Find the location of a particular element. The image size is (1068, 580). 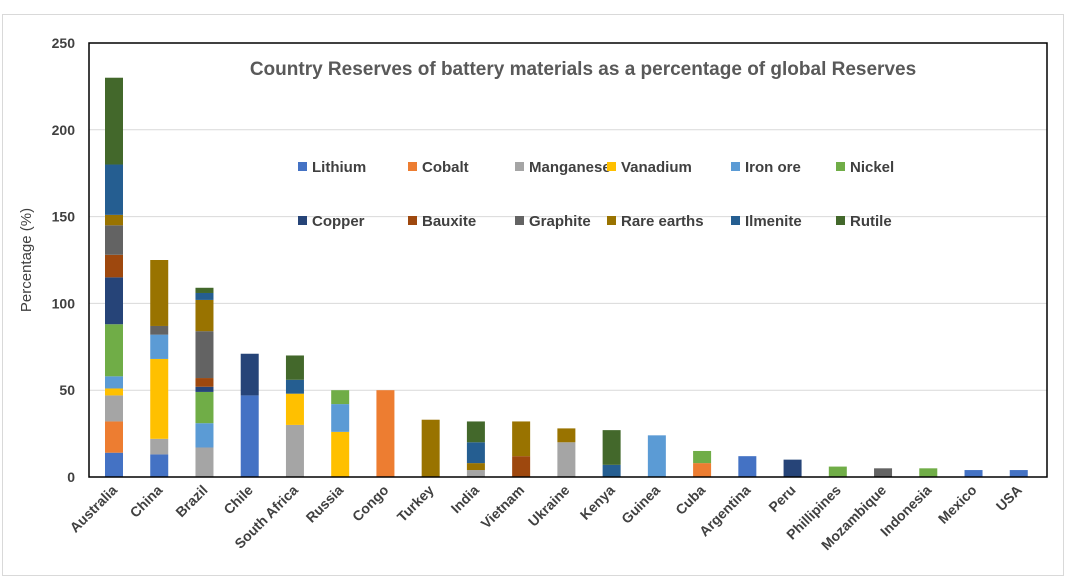

legend-label: Rare earths is located at coordinates (662, 221).